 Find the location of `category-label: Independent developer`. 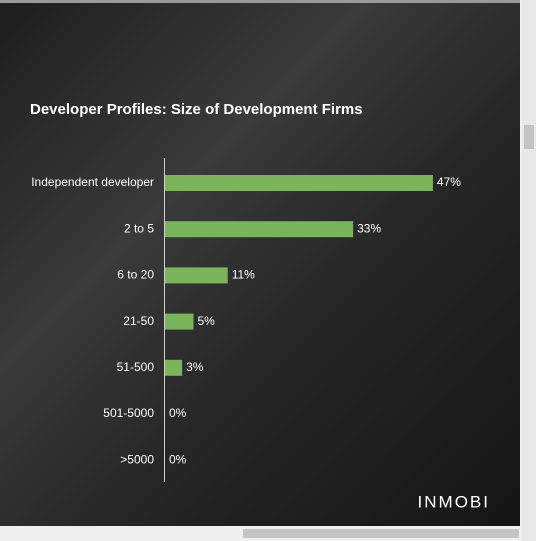

category-label: Independent developer is located at coordinates (92, 182).